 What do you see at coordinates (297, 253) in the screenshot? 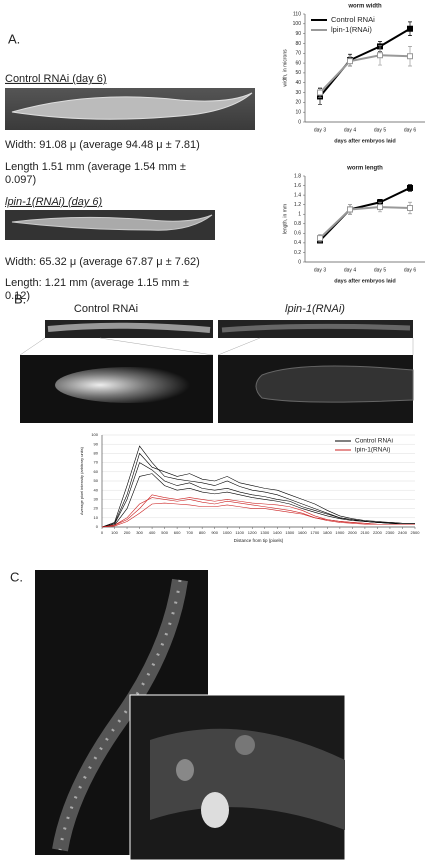
I see `y-tick-label: 0.2` at bounding box center [297, 253].